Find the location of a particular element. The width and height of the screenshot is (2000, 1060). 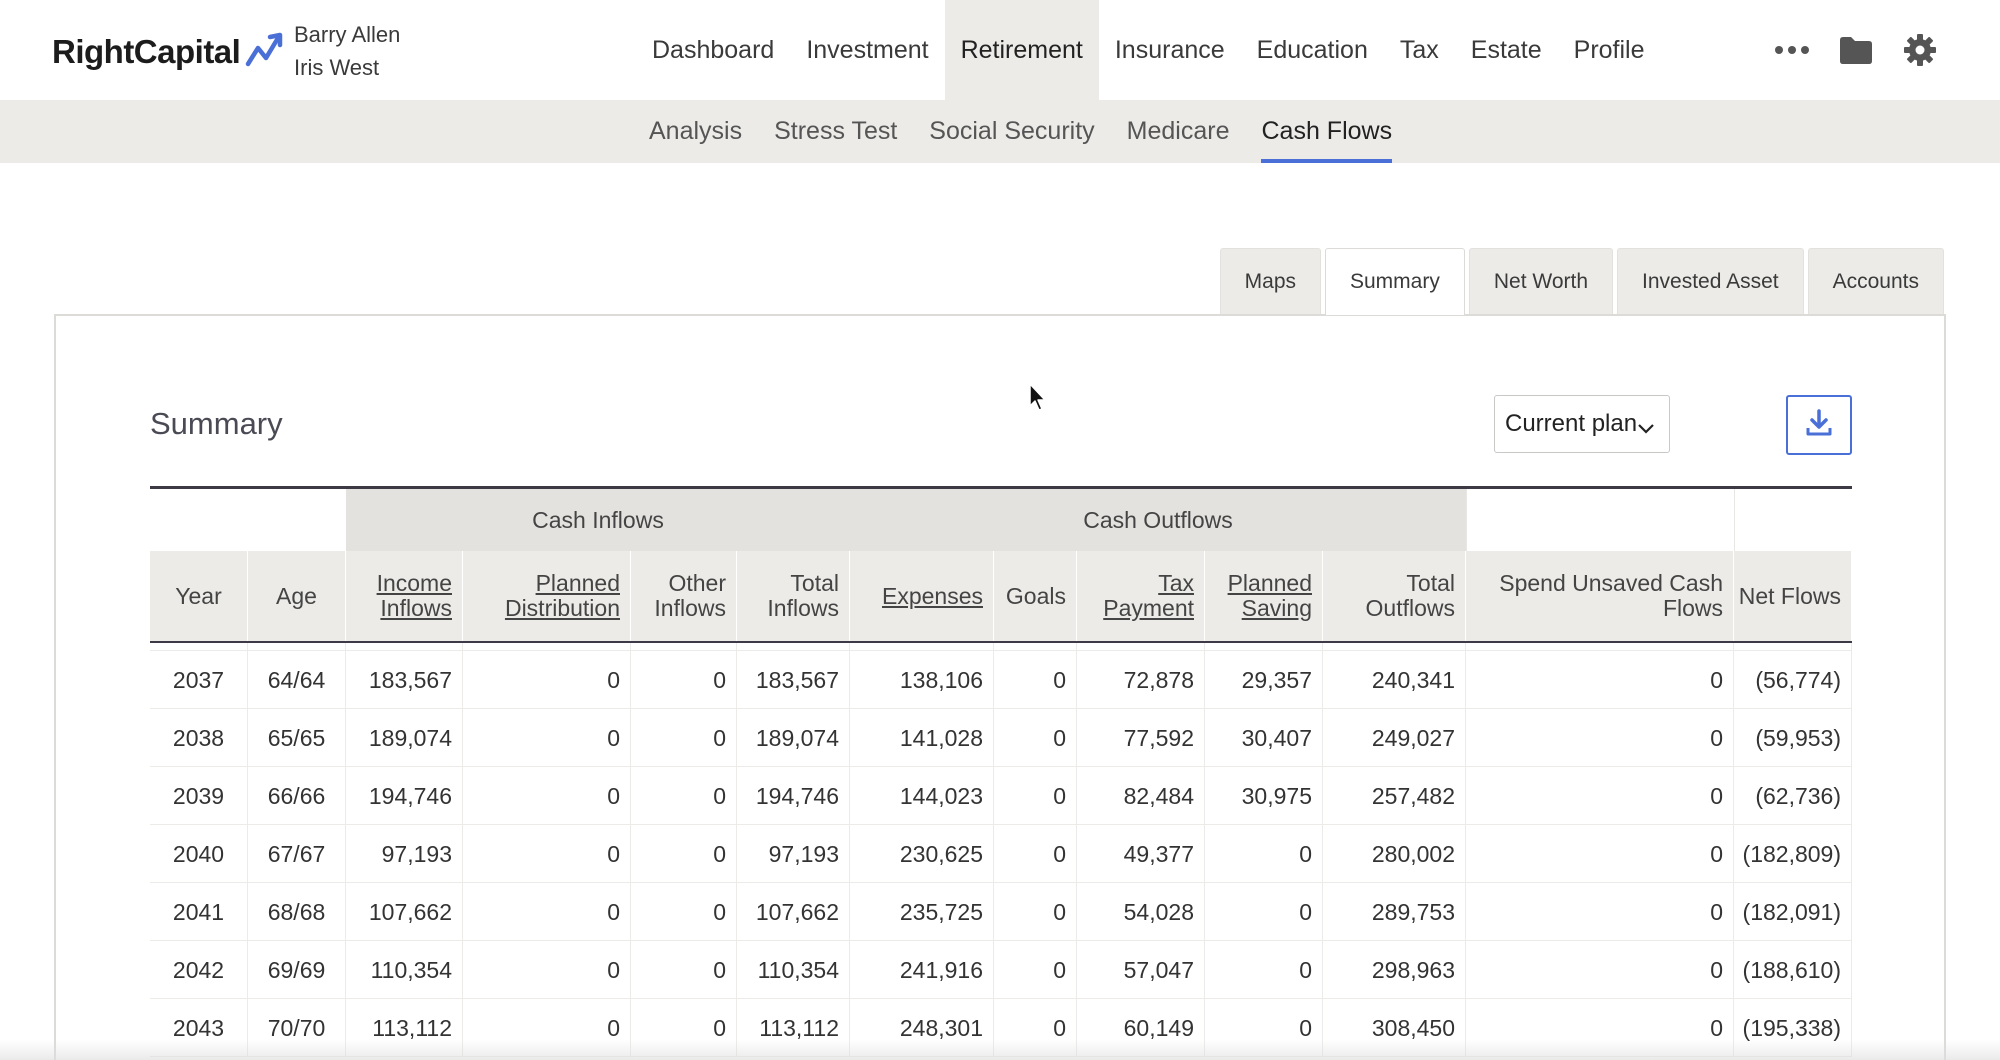

tab-summary: Summary is located at coordinates (1395, 281).